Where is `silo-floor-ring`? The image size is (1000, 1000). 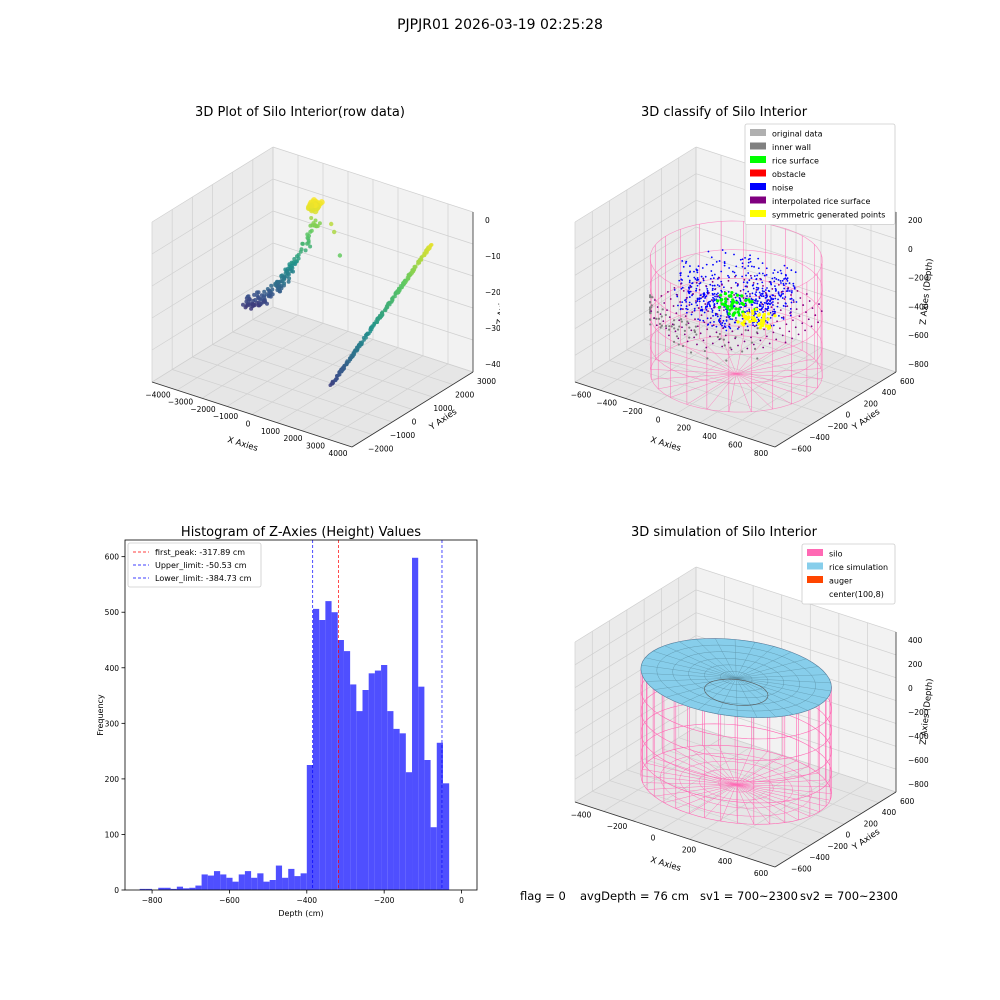
silo-floor-ring is located at coordinates (736, 785).